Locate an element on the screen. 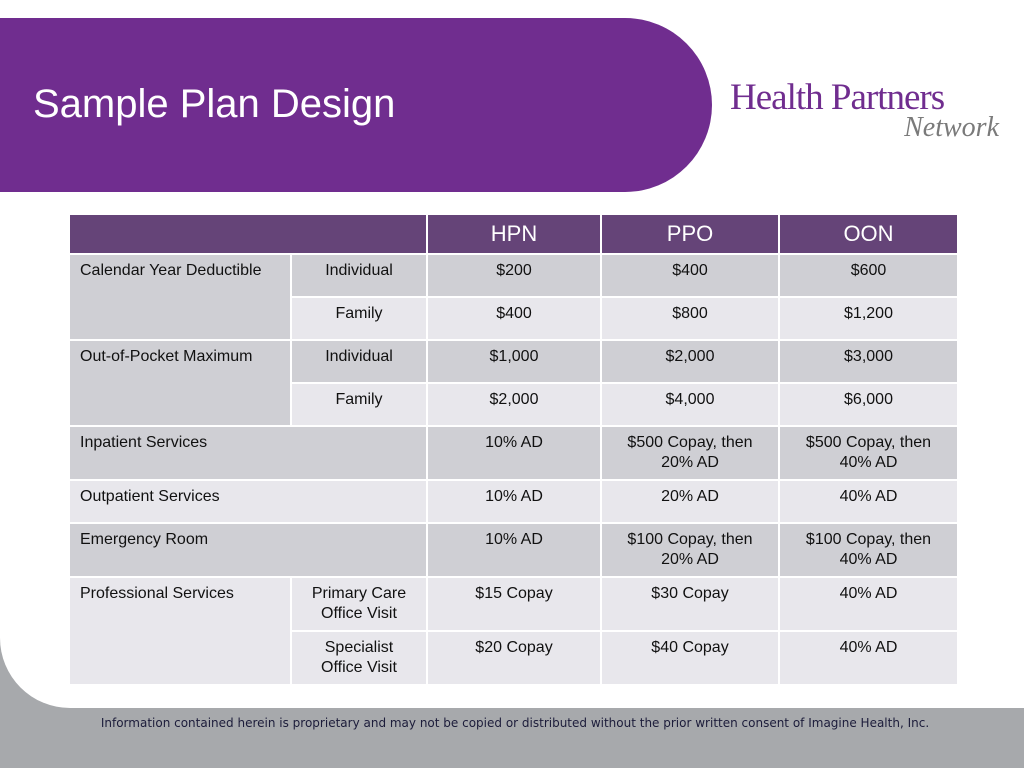  cell-oon: $100 Copay, then 40% AD is located at coordinates (868, 550).